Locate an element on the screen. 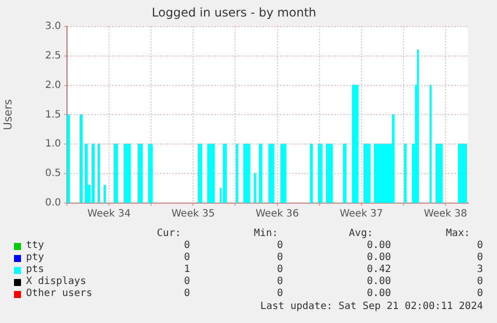 This screenshot has height=323, width=497. text: Cur: is located at coordinates (168, 234).